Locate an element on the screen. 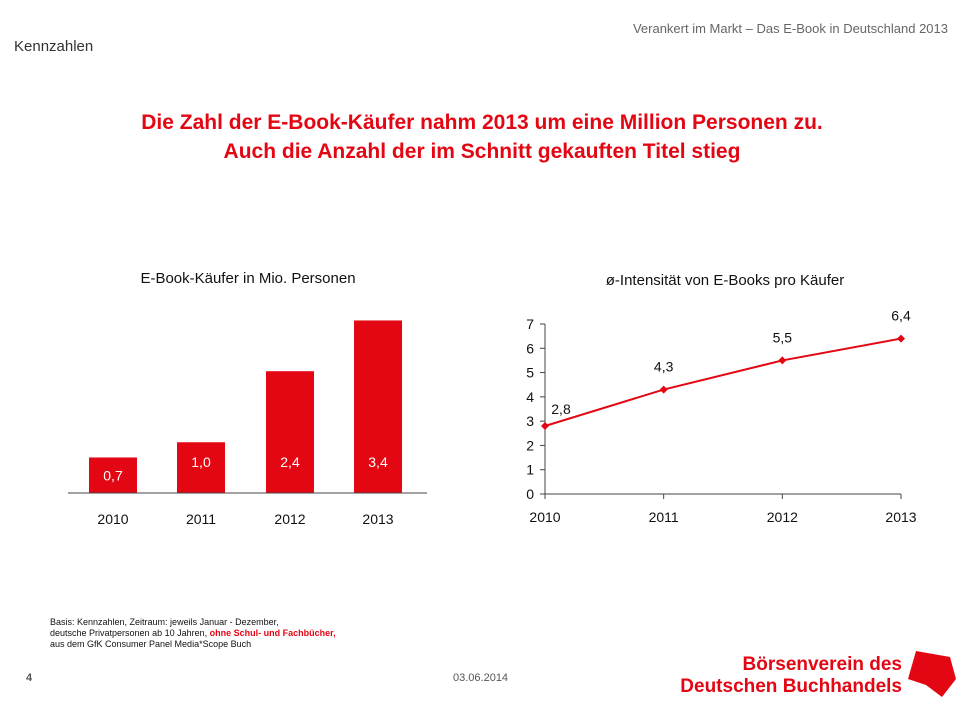  y-tick-label: 5 is located at coordinates (530, 373).